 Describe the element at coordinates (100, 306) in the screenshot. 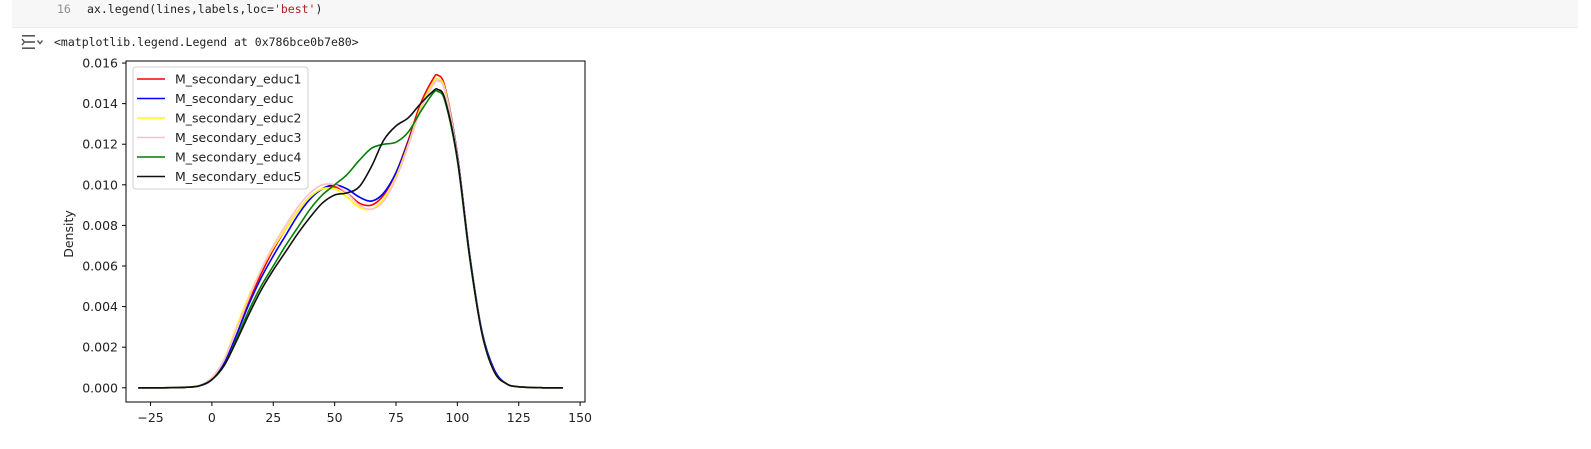

I see `y-tick-label: 0.004` at that location.